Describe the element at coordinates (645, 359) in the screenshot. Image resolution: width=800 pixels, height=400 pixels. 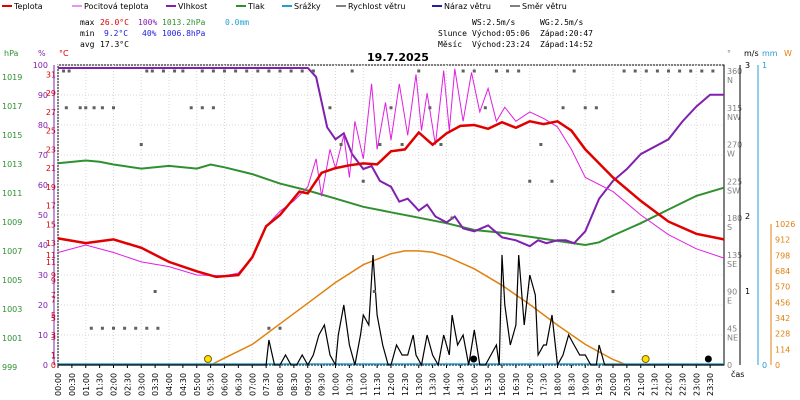
I see `sunset-marker` at that location.